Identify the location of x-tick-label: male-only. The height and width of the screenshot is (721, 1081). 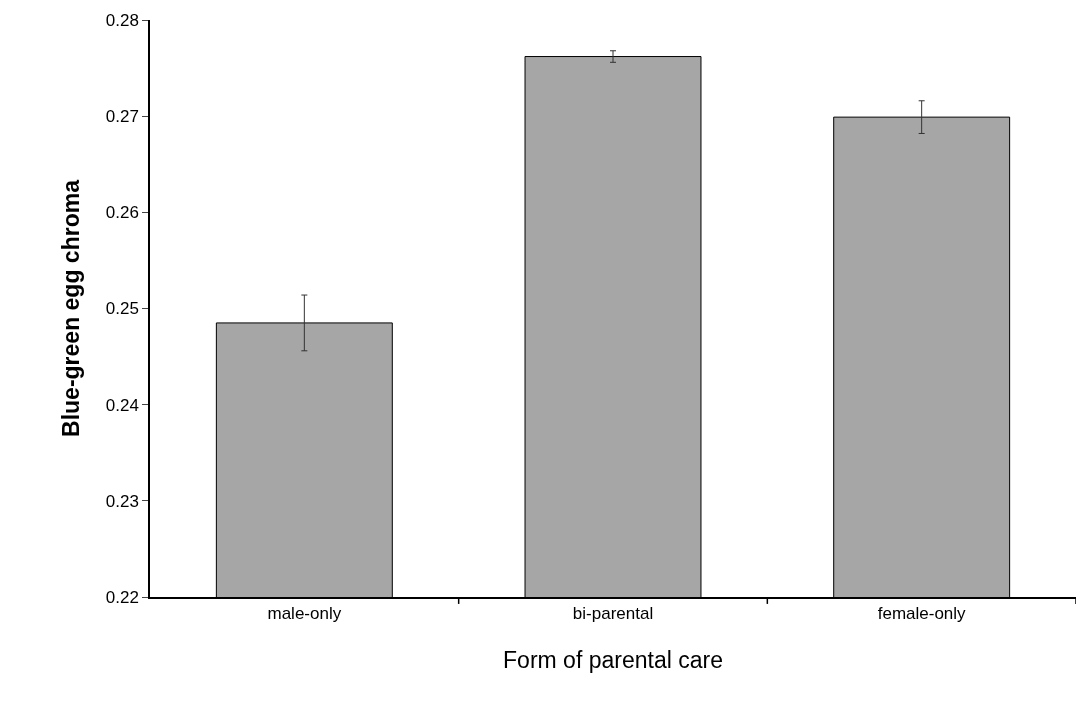
(304, 614).